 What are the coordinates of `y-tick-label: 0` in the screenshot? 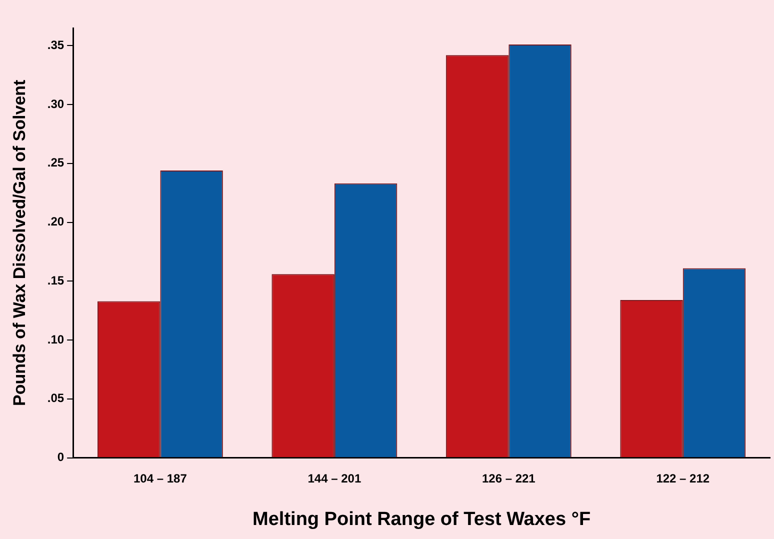 It's located at (60, 457).